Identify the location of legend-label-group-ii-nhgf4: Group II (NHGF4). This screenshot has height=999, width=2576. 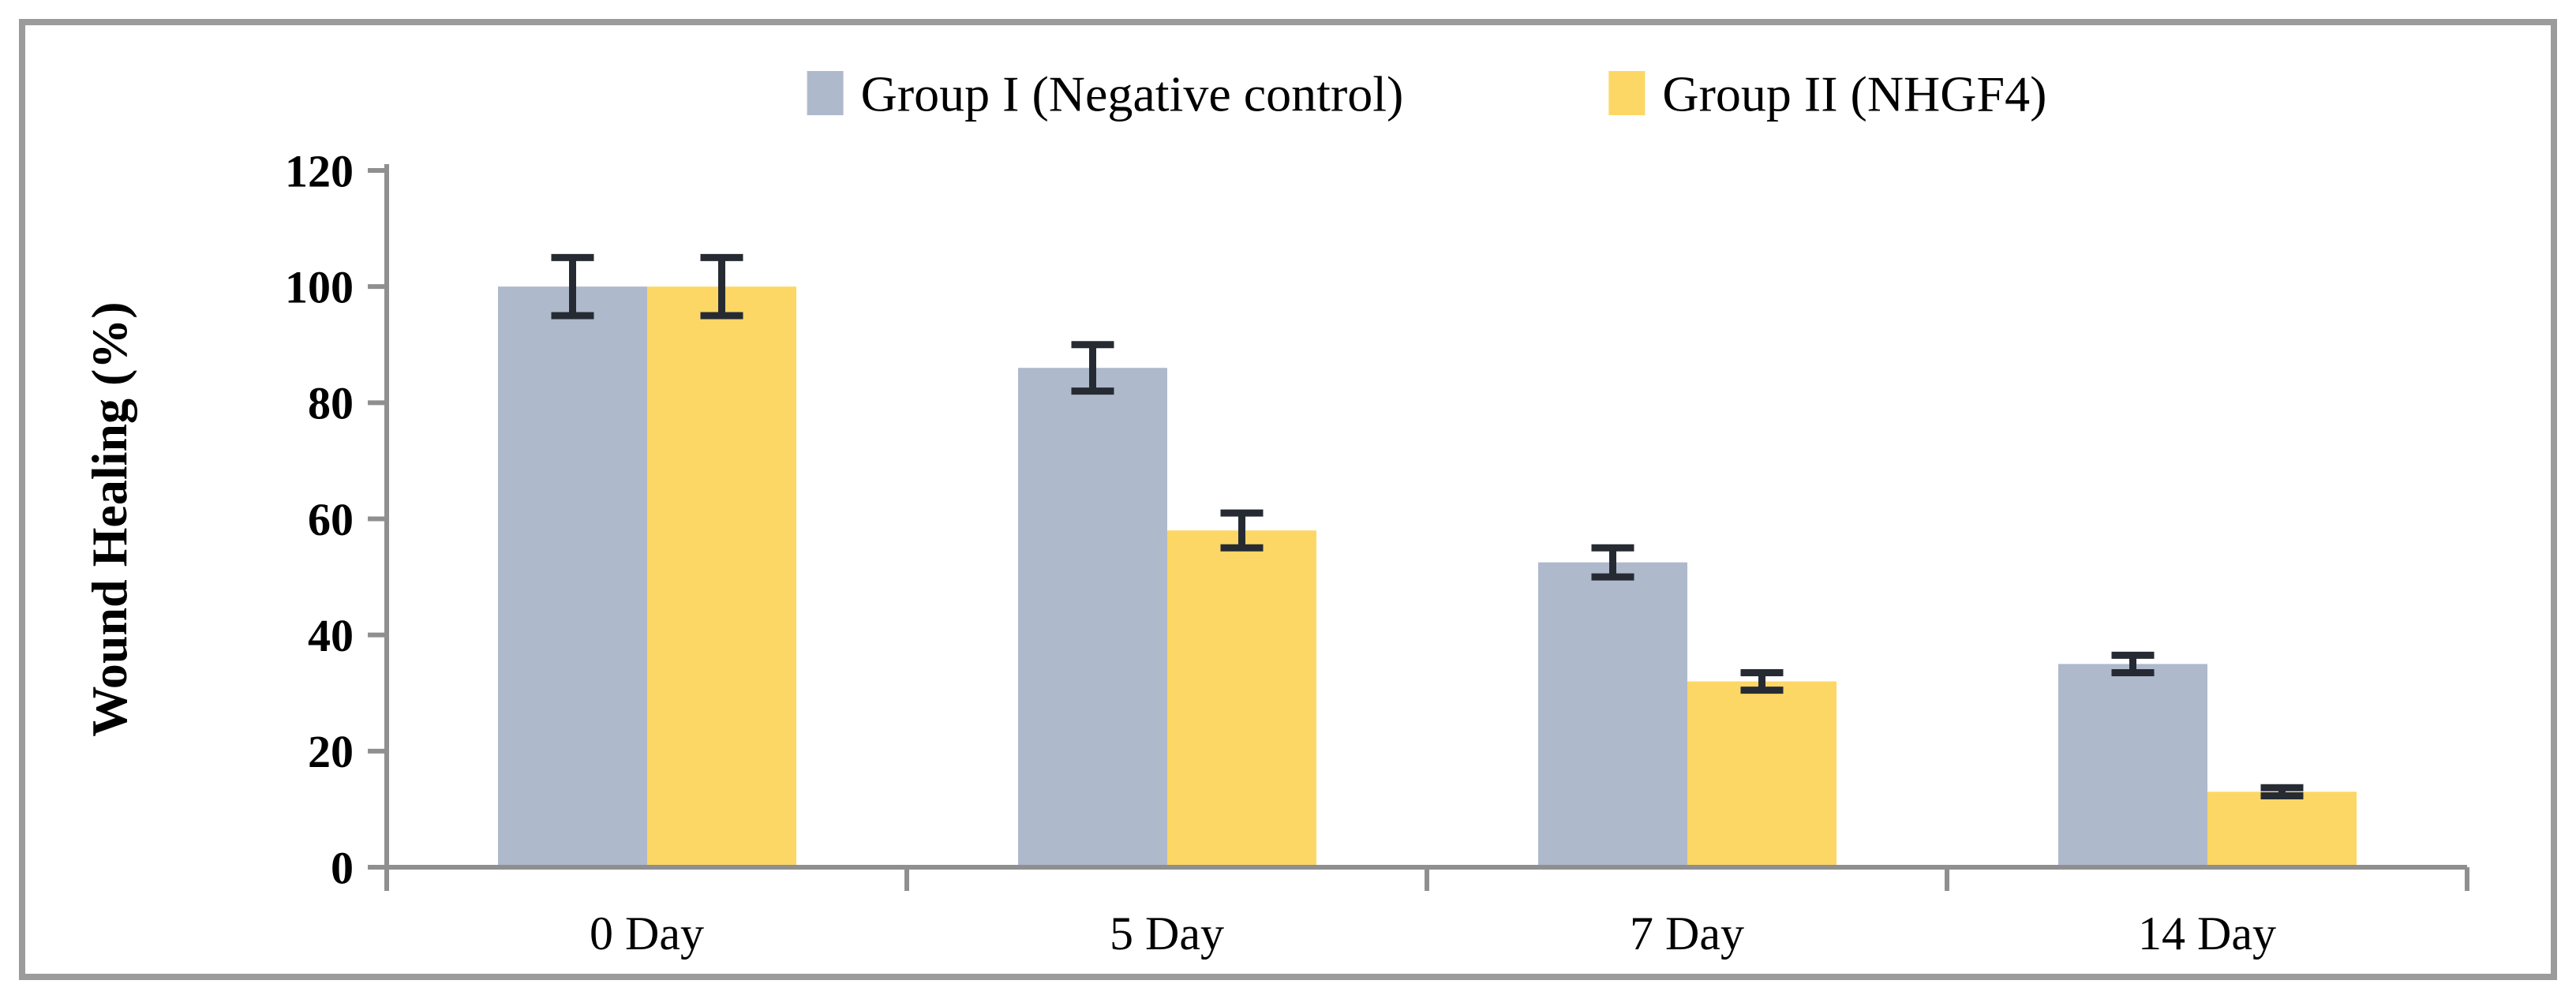
(1854, 93).